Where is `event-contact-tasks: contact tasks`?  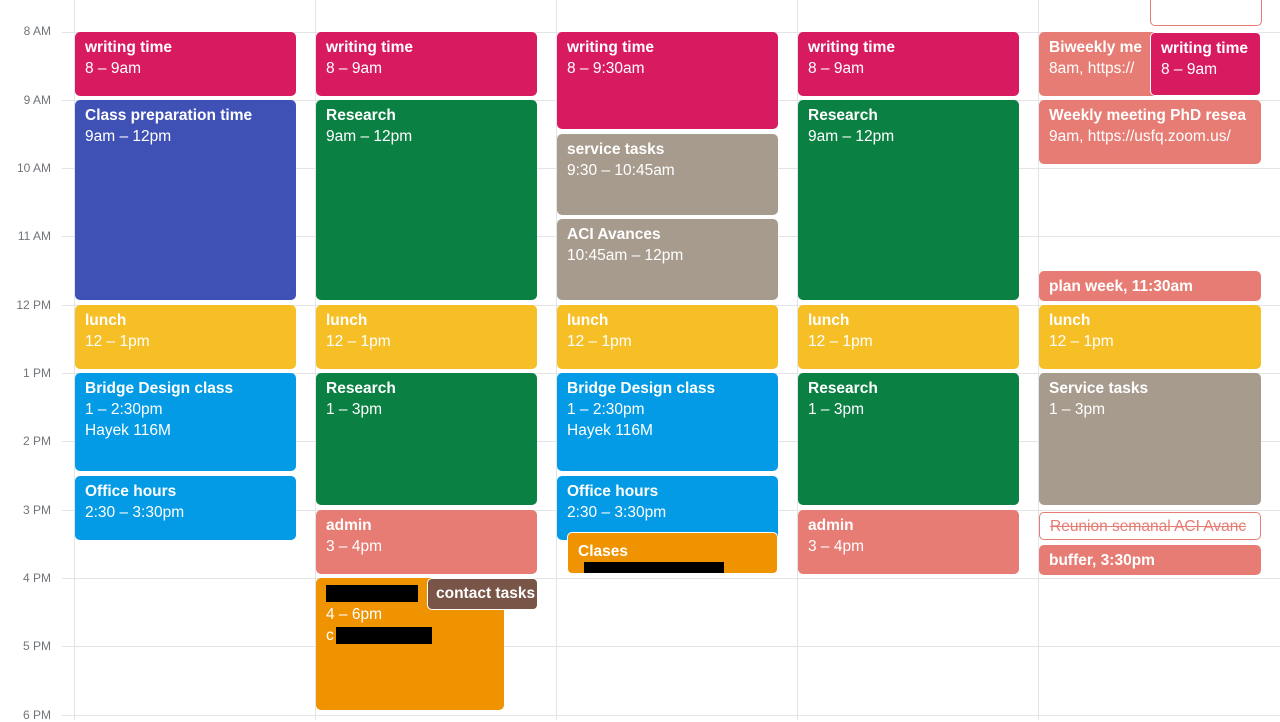
event-contact-tasks: contact tasks is located at coordinates (482, 594).